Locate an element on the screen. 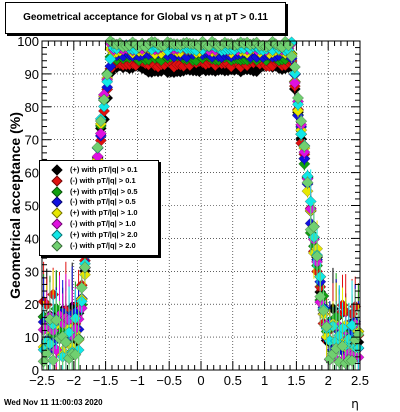  legend-label: (+) with pT/|q| > 2.0 is located at coordinates (104, 234).